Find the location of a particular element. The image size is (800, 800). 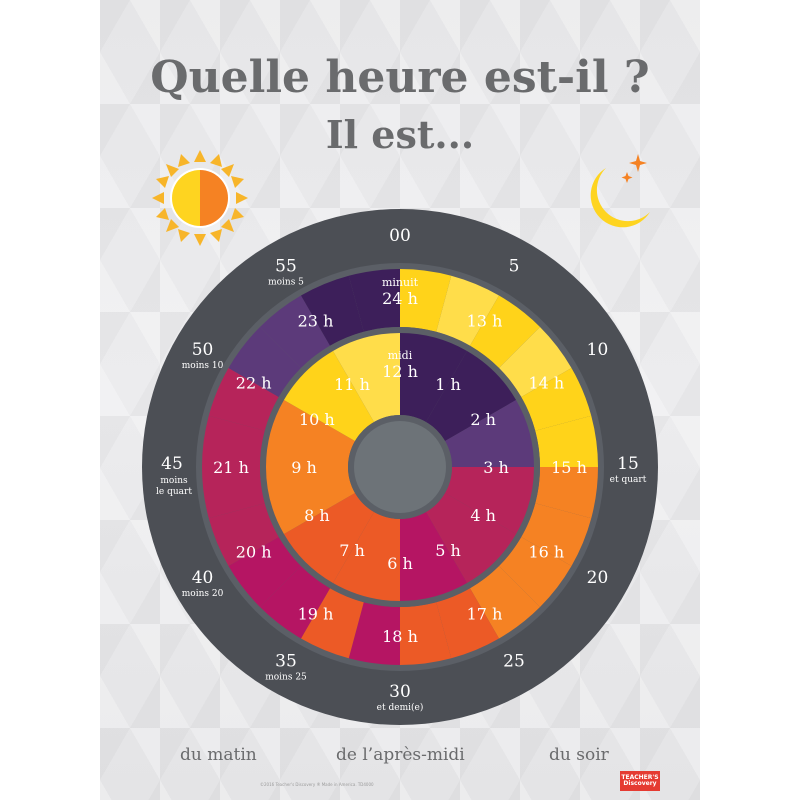

brand-logo: TEACHER'S Discovery is located at coordinates (640, 781).